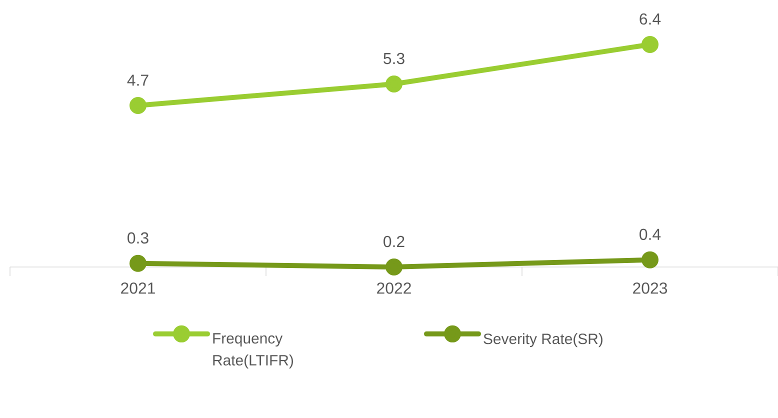  Describe the element at coordinates (138, 288) in the screenshot. I see `x-tick-label: 2021` at that location.